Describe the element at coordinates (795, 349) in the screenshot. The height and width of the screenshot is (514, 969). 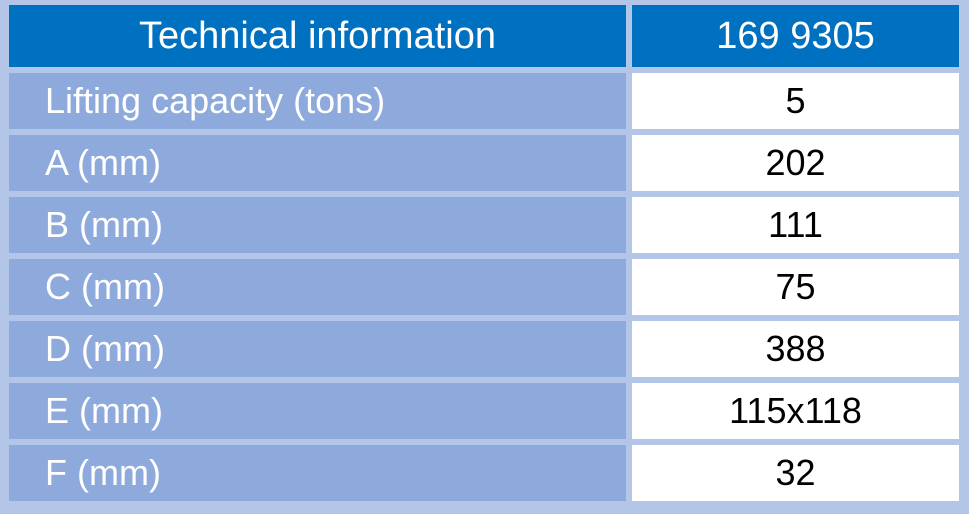
I see `row-value: 388` at that location.